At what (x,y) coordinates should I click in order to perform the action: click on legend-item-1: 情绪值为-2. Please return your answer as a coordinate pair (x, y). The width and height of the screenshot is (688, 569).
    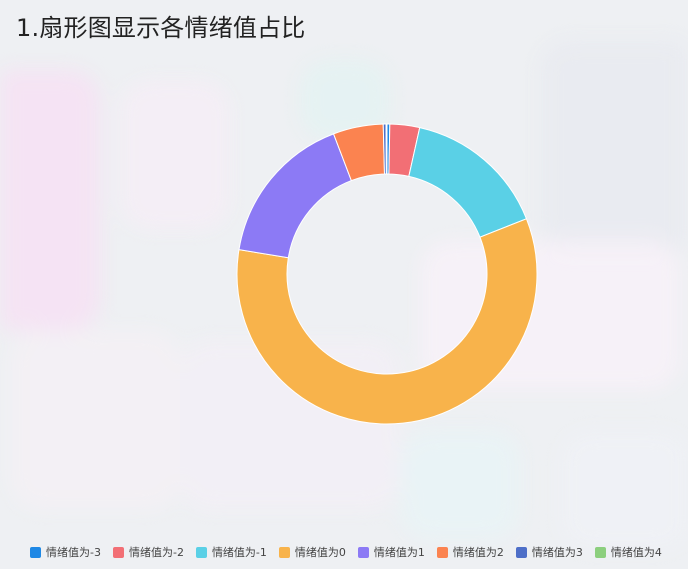
    Looking at the image, I should click on (148, 552).